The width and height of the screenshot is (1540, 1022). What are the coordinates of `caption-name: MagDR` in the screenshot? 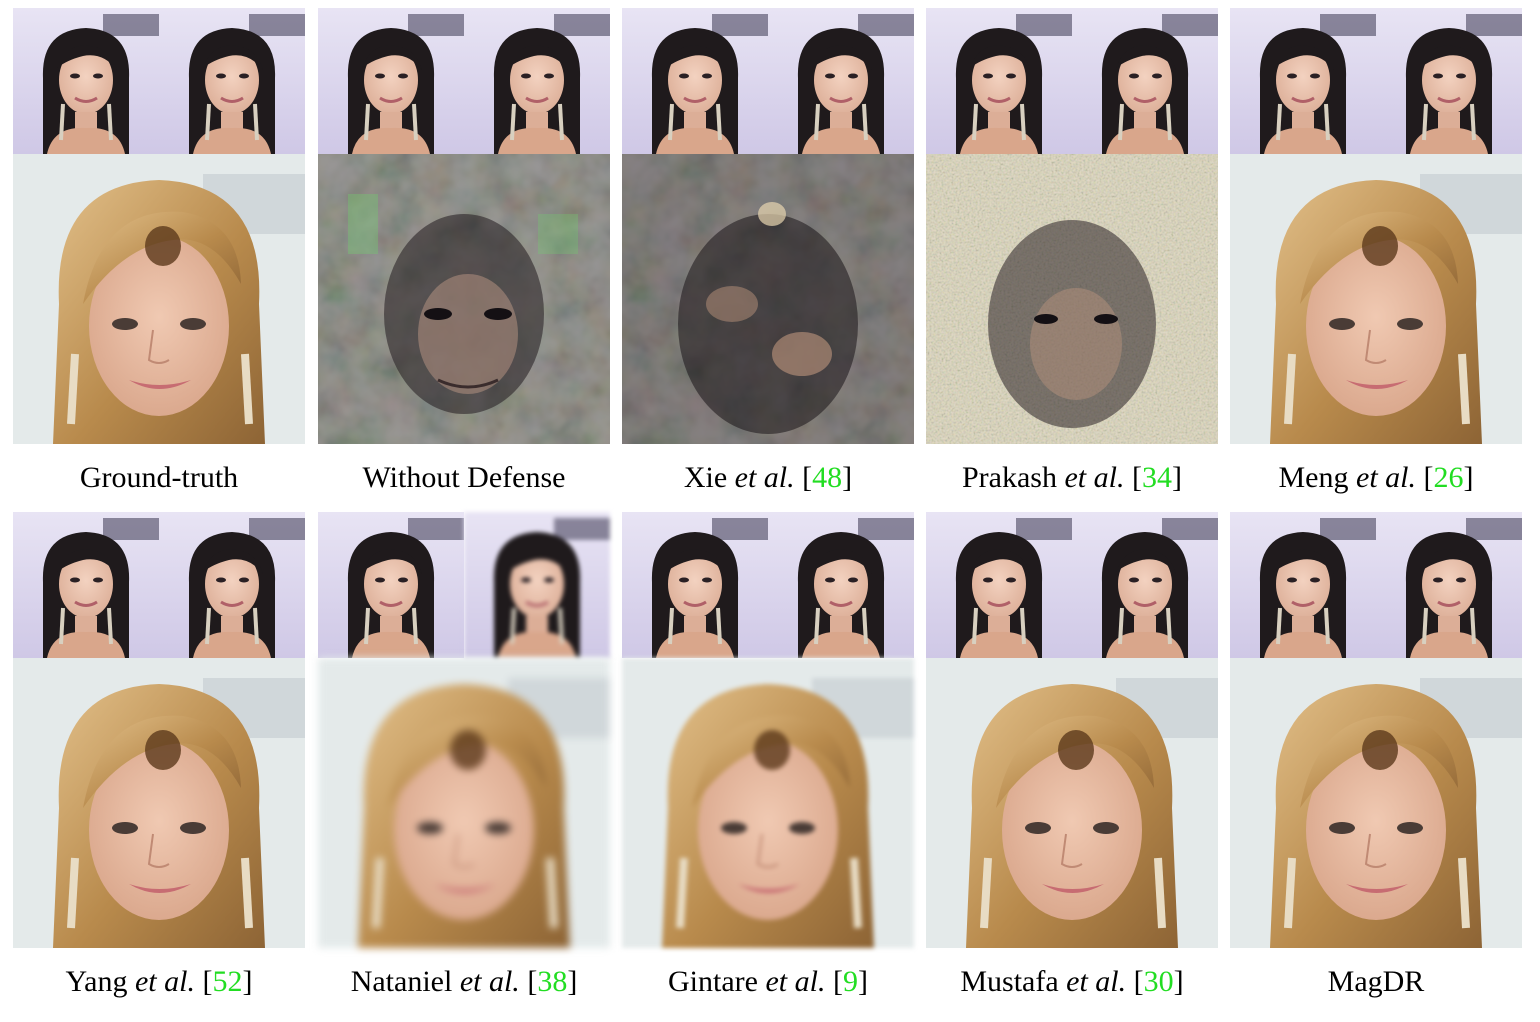 It's located at (1376, 981).